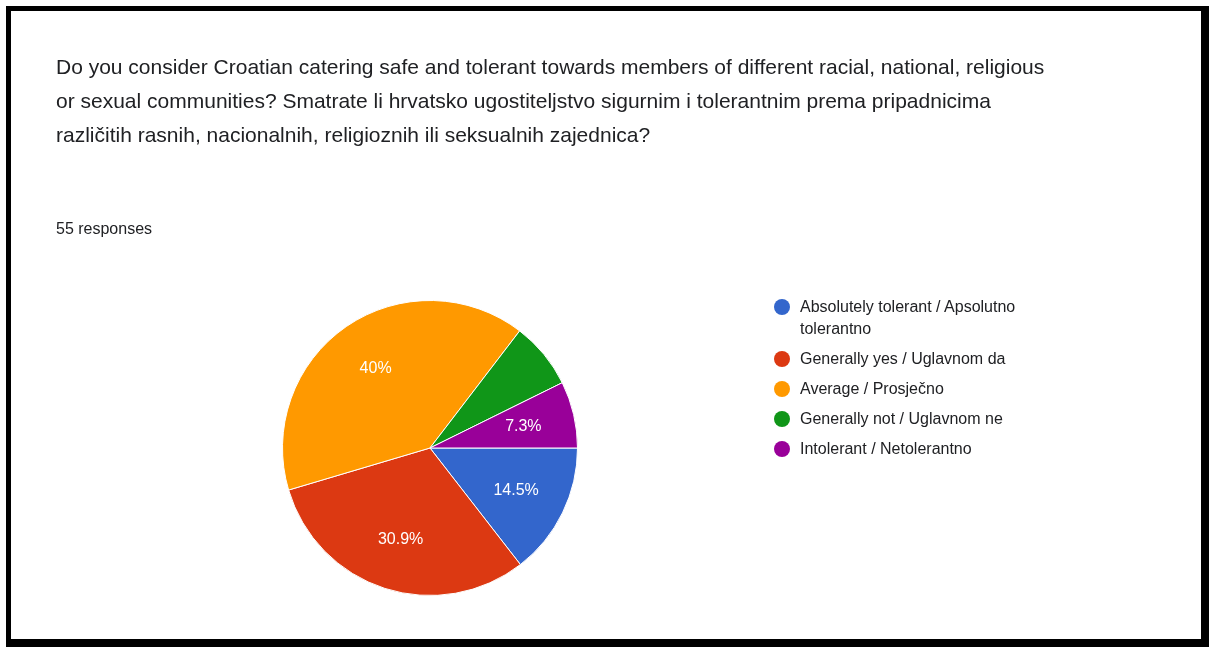 The image size is (1214, 654). What do you see at coordinates (104, 229) in the screenshot?
I see `text: 55 responses` at bounding box center [104, 229].